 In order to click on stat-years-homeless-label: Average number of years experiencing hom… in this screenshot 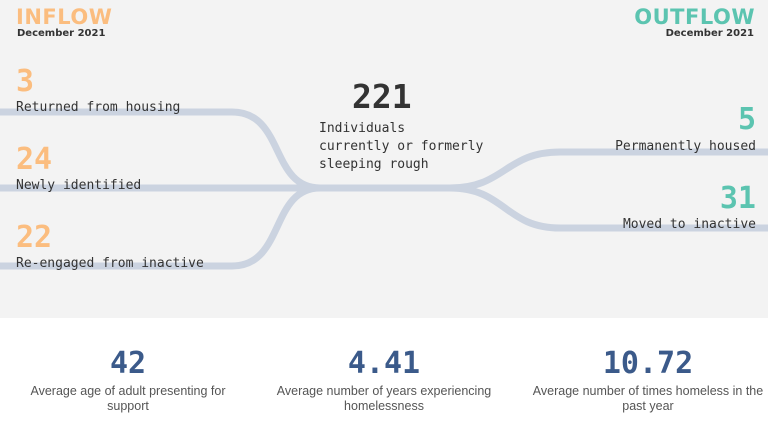, I will do `click(384, 398)`.